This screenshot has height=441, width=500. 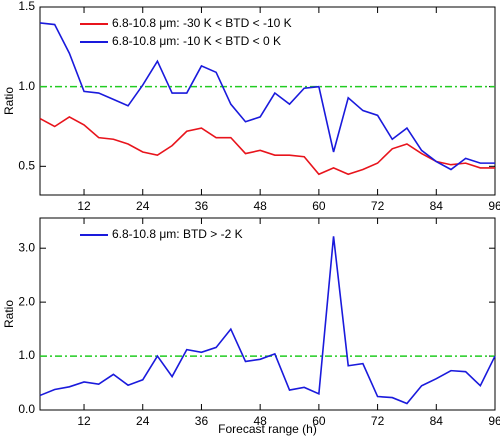 I want to click on legend-label: 6.8-10.8 μm: -10 K < BTD < 0 K, so click(x=196, y=41).